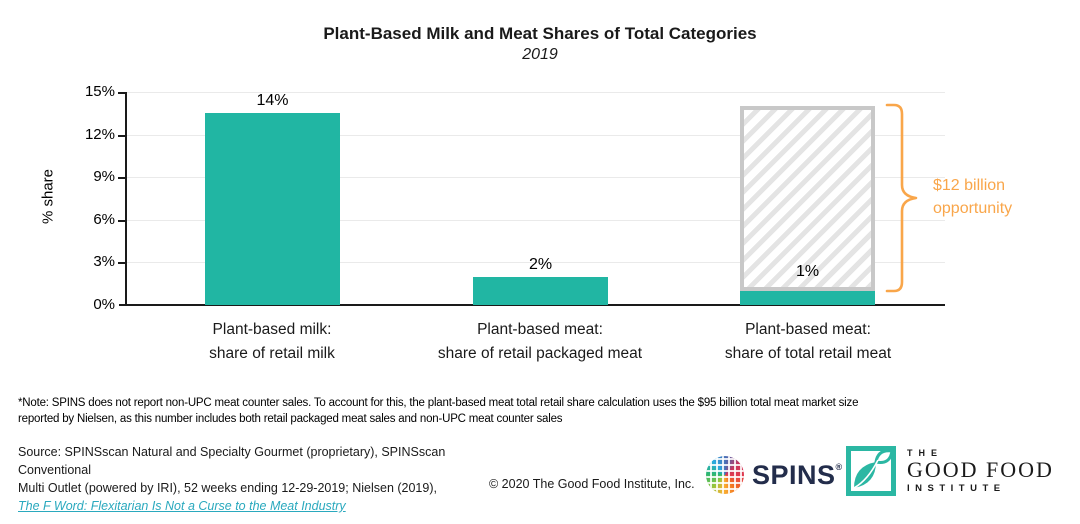 Image resolution: width=1080 pixels, height=524 pixels. Describe the element at coordinates (272, 342) in the screenshot. I see `category-label-milk: Plant-based milk: share of retail milk` at that location.